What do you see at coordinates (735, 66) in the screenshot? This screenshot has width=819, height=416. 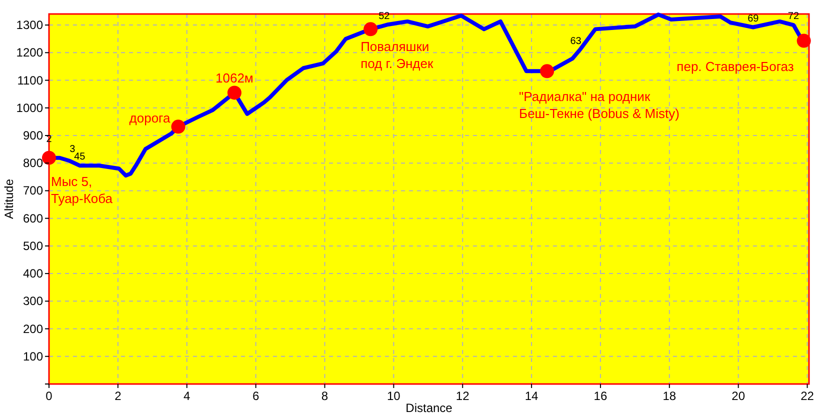 I see `annotation: пер. Ставрея-Богаз` at bounding box center [735, 66].